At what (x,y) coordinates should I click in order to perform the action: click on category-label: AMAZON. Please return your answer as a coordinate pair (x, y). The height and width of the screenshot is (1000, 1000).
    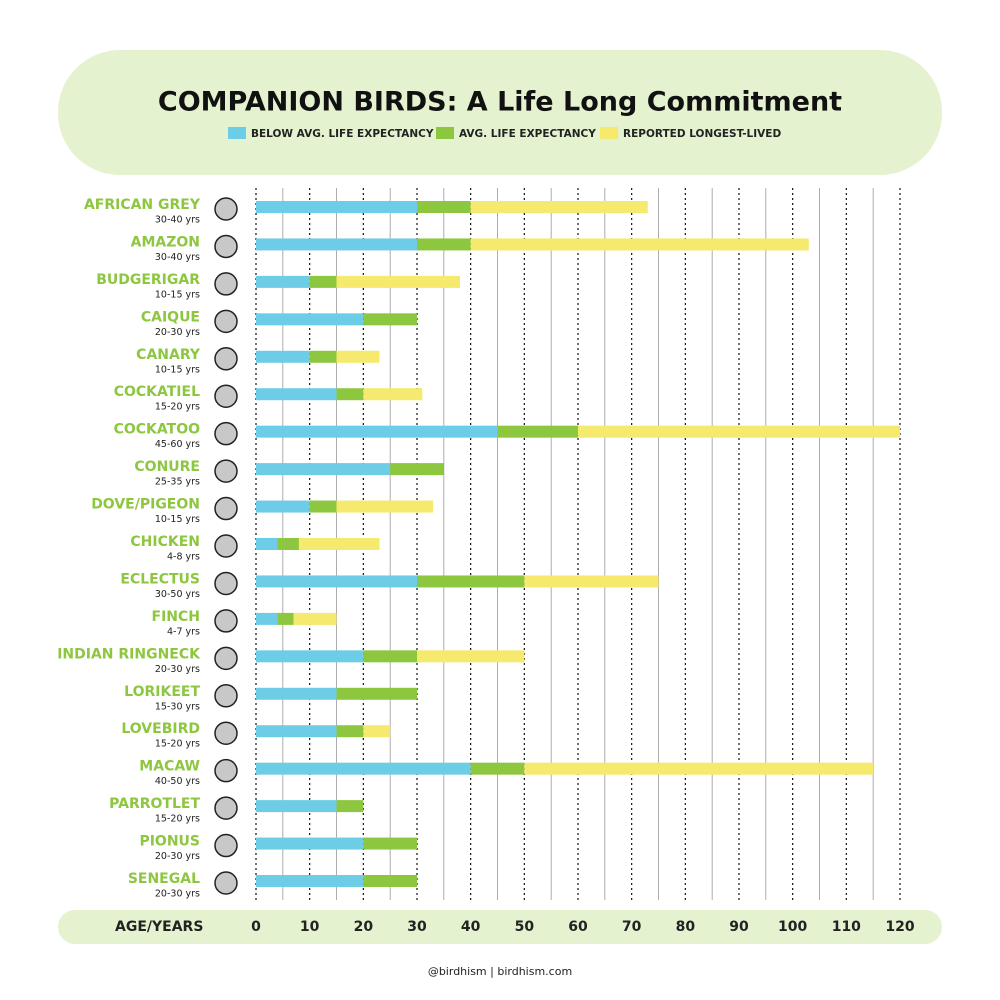
    Looking at the image, I should click on (165, 242).